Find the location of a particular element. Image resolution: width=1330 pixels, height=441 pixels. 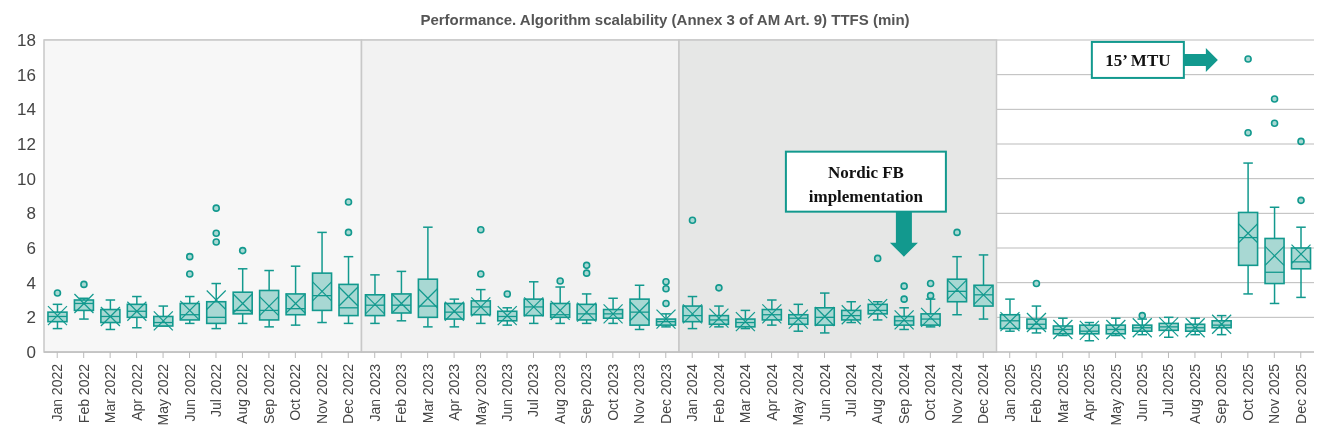

y-tick-label: 16 is located at coordinates (26, 75).